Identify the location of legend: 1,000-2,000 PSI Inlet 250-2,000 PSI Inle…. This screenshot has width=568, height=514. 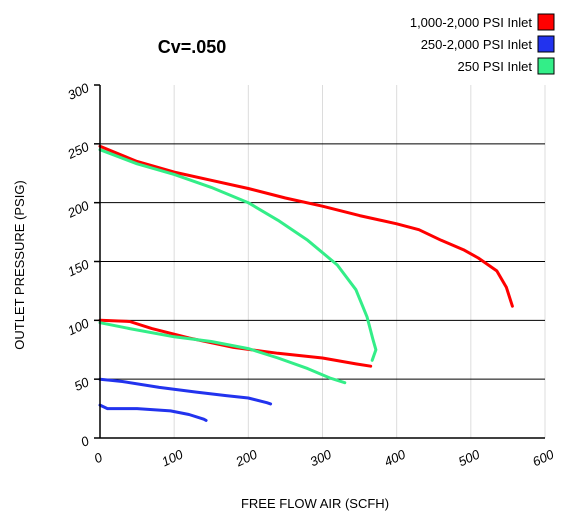
(482, 44).